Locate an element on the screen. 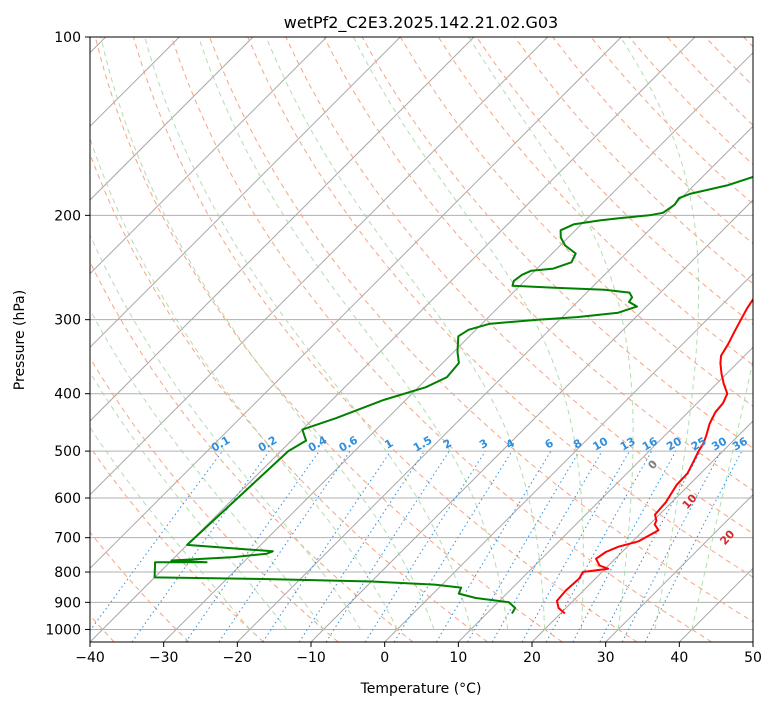 Image resolution: width=775 pixels, height=708 pixels. dry-adiabat-label: 30 is located at coordinates (769, 566).